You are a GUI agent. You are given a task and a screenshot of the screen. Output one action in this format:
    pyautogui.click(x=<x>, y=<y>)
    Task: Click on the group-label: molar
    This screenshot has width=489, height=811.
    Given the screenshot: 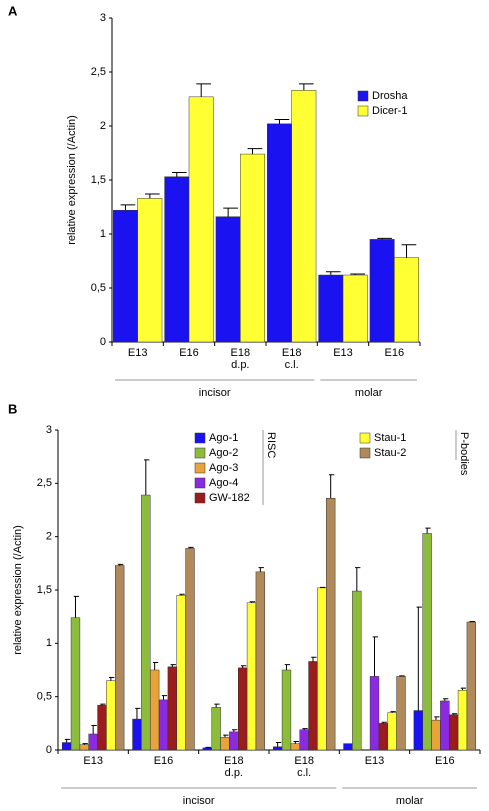 What is the action you would take?
    pyautogui.click(x=369, y=393)
    